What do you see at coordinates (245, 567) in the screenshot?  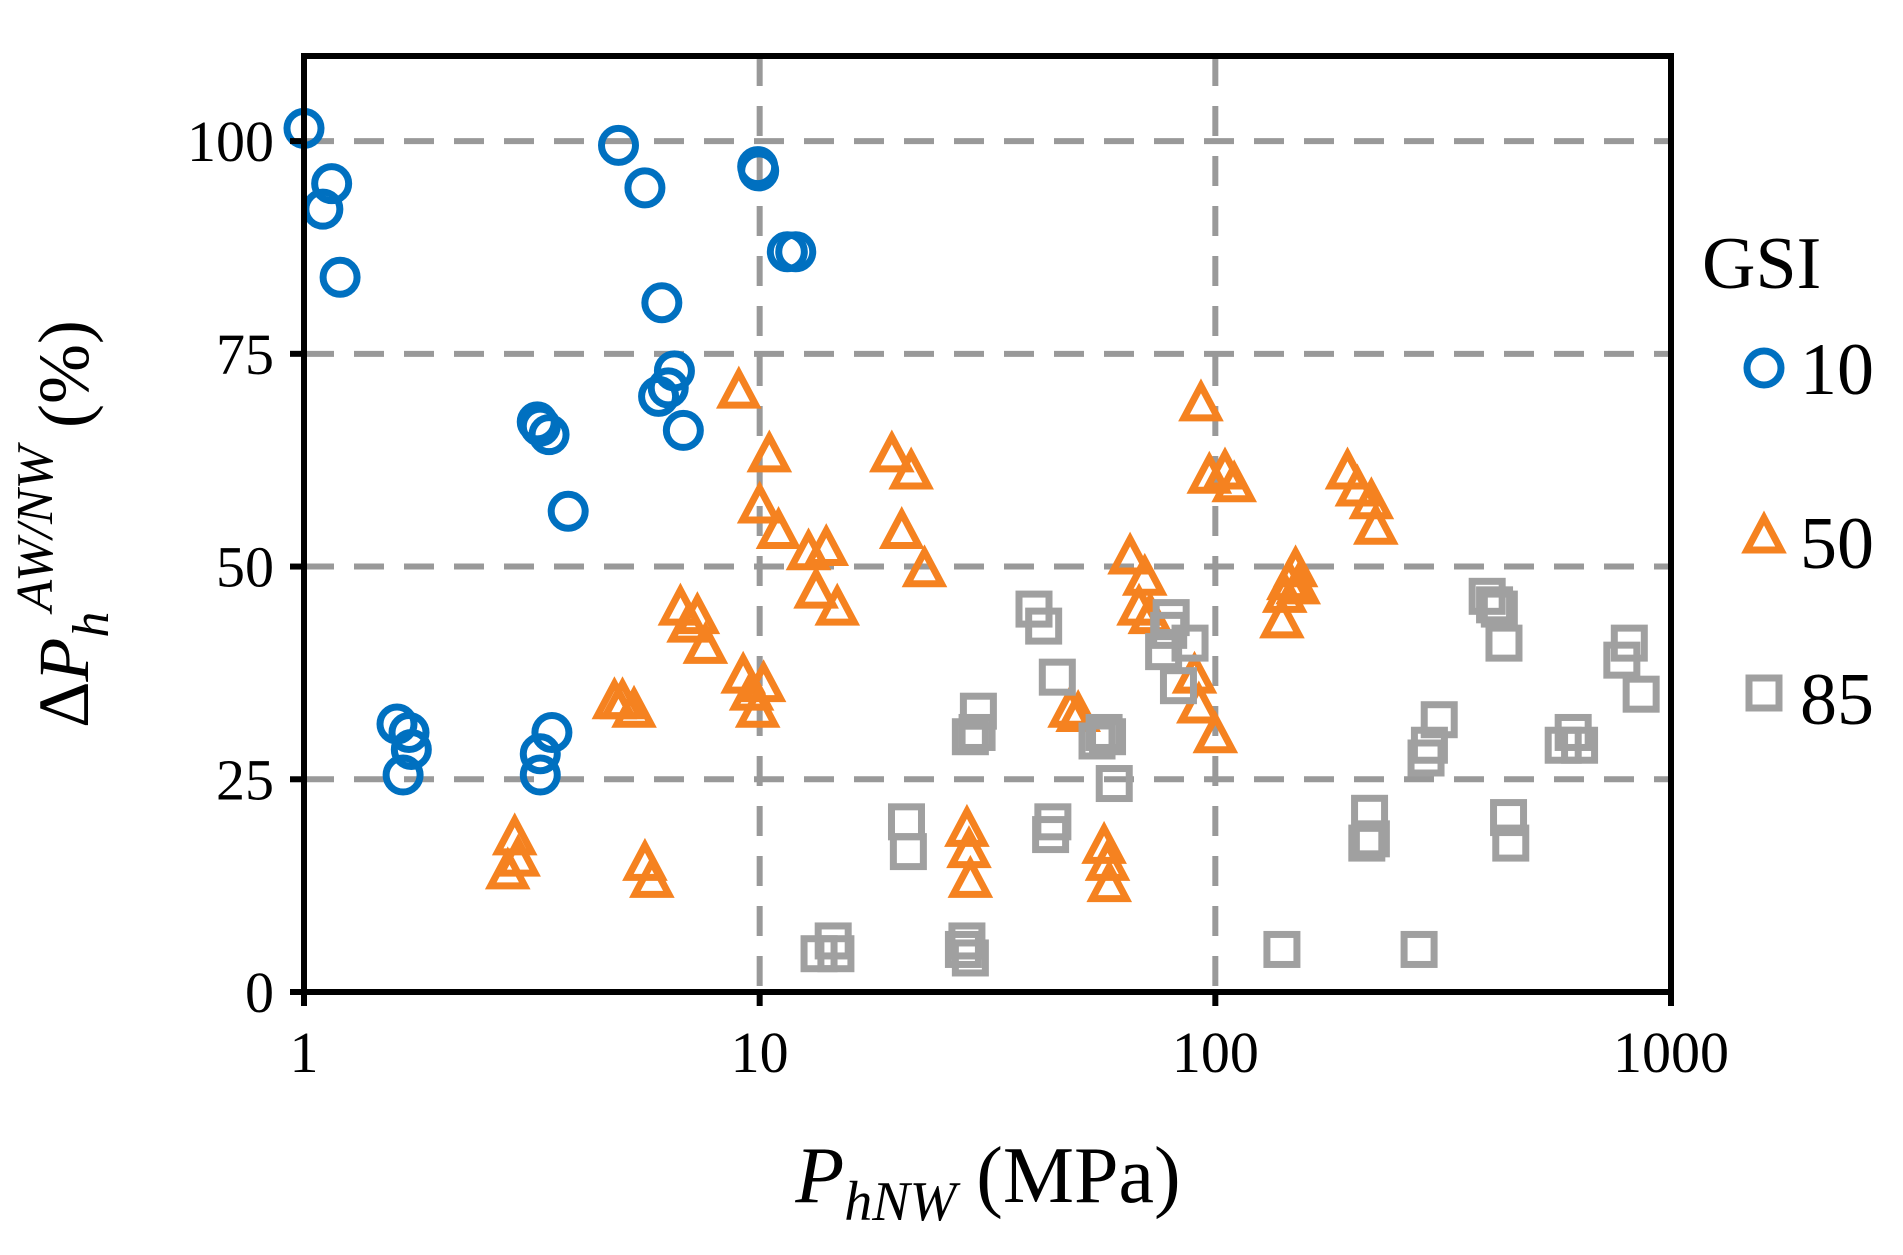 I see `y-tick-label: 50` at bounding box center [245, 567].